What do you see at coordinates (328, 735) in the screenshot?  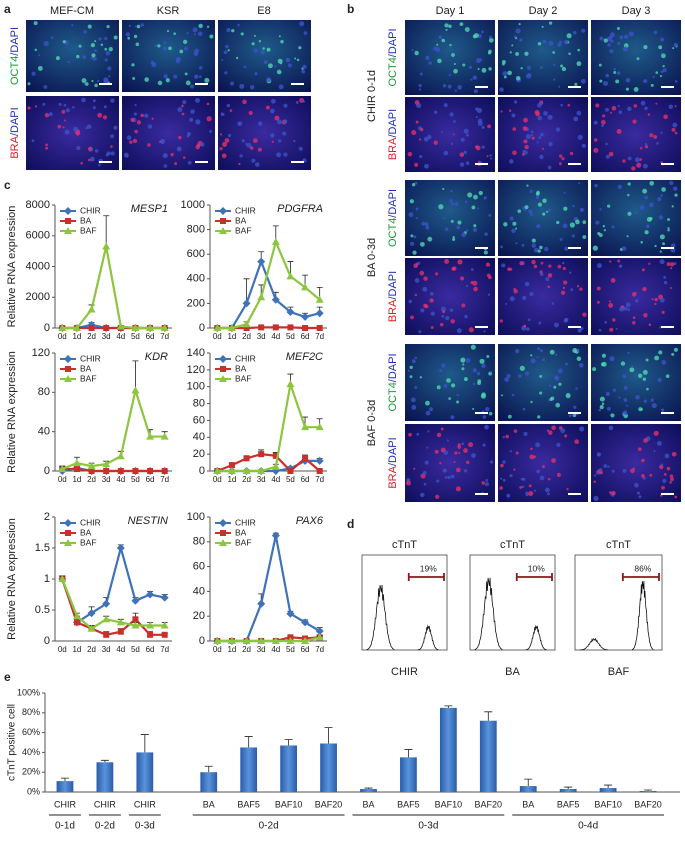 I see `error-bar` at bounding box center [328, 735].